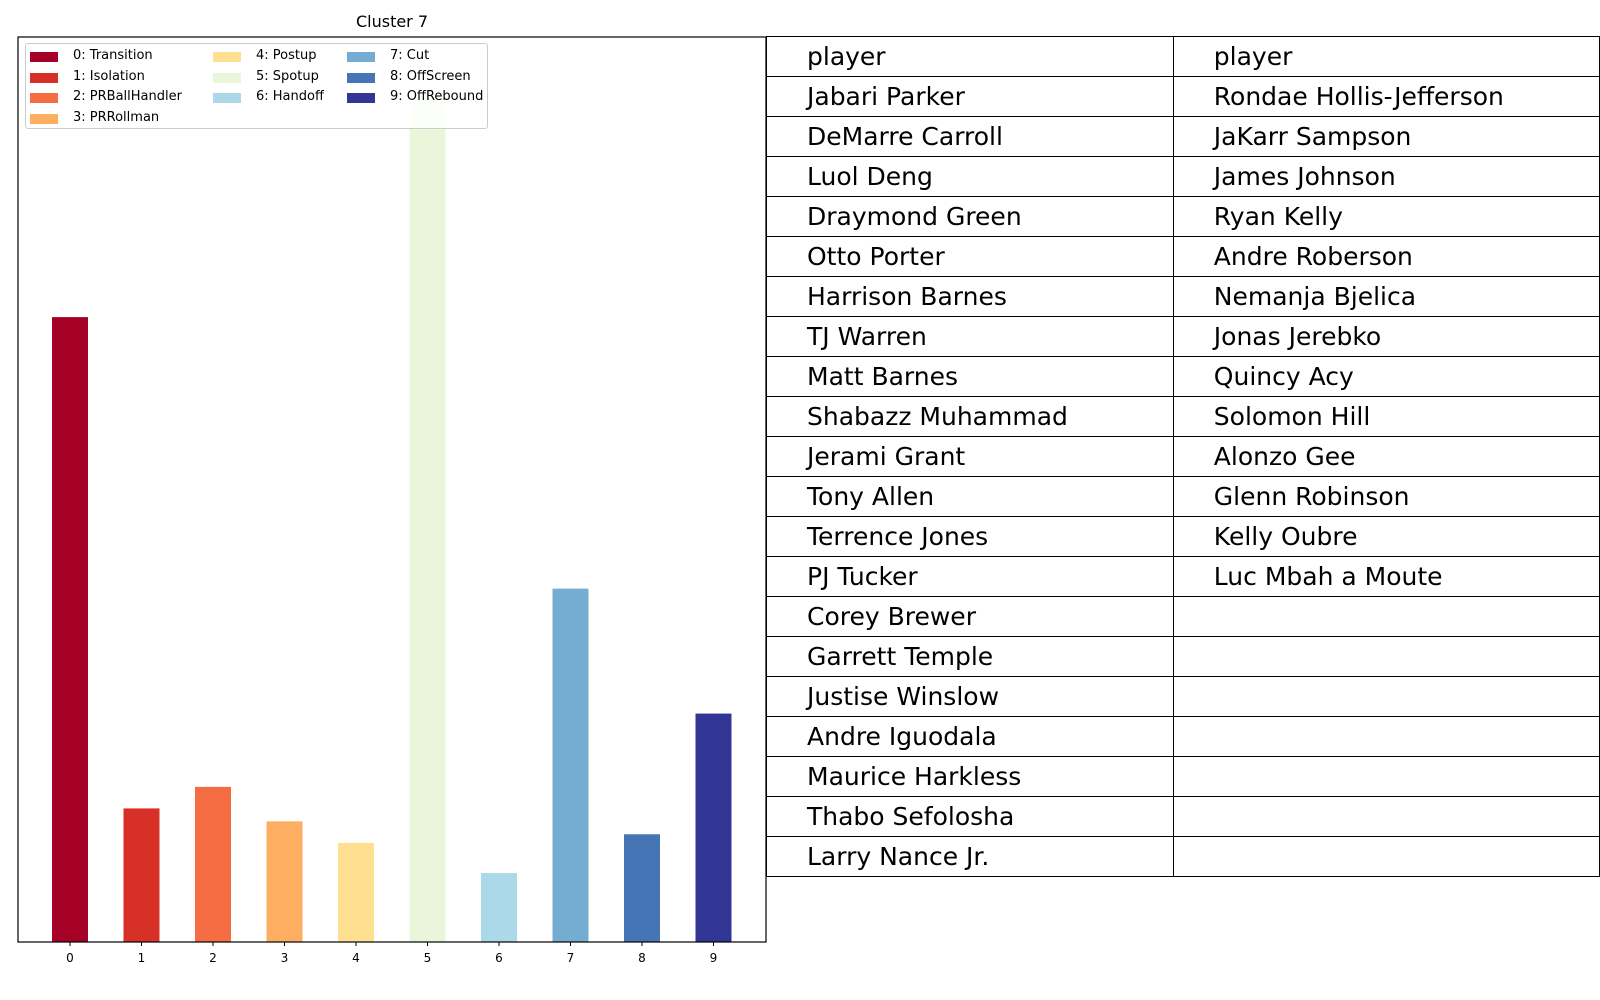  Describe the element at coordinates (213, 958) in the screenshot. I see `x-tick-label: 2` at that location.